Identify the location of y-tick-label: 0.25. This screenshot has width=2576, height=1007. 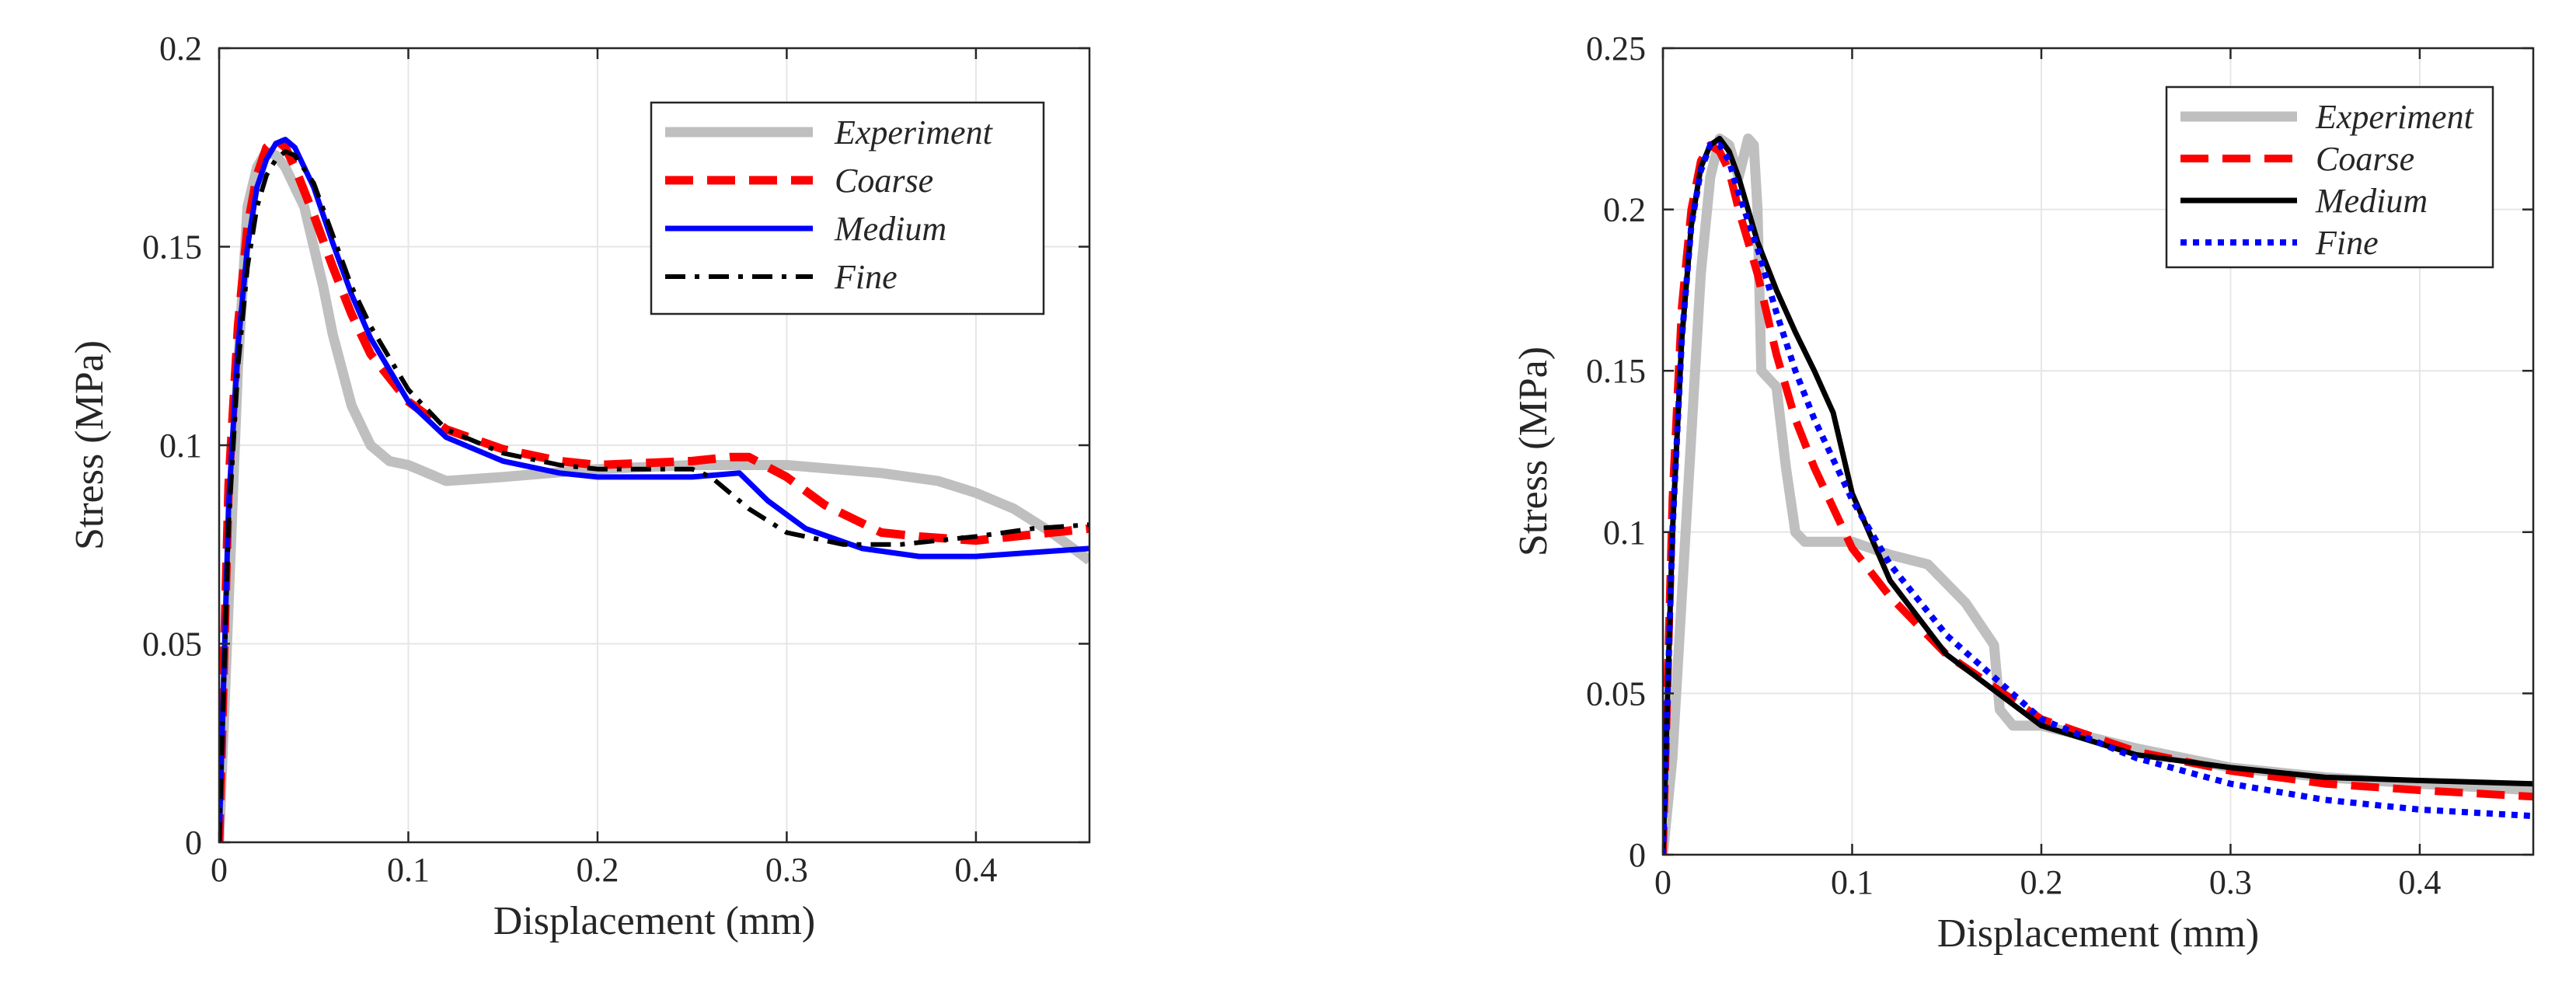
(1616, 49).